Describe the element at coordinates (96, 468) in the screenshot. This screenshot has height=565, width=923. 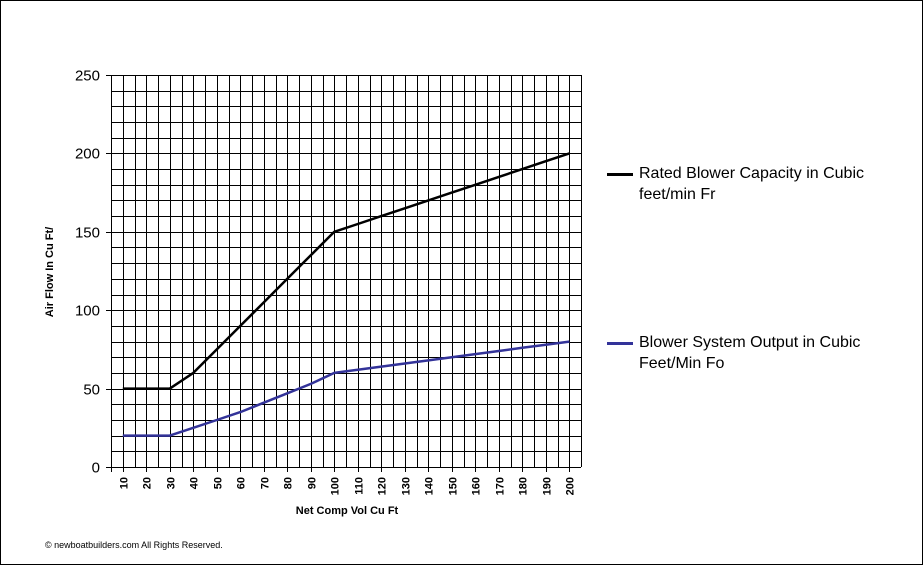
I see `y-tick-label: 0` at that location.